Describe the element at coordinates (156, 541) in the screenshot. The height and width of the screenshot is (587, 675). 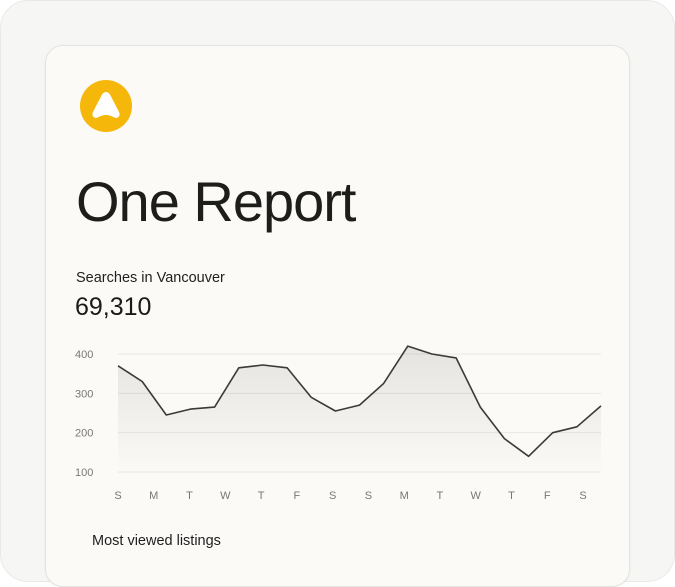
I see `most-viewed-listings-heading: Most viewed listings` at that location.